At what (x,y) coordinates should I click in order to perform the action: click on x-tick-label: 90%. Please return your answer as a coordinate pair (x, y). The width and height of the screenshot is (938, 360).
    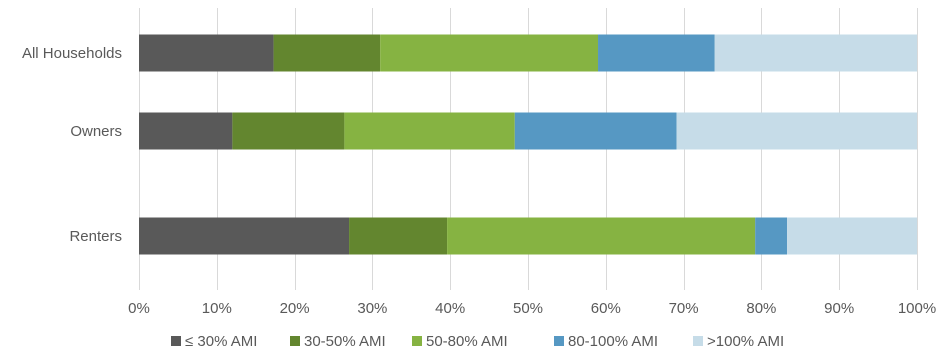
    Looking at the image, I should click on (839, 308).